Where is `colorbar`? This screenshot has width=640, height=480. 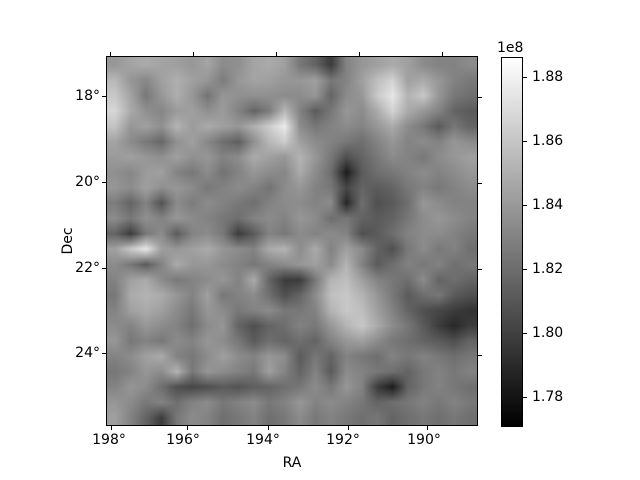
colorbar is located at coordinates (512, 242).